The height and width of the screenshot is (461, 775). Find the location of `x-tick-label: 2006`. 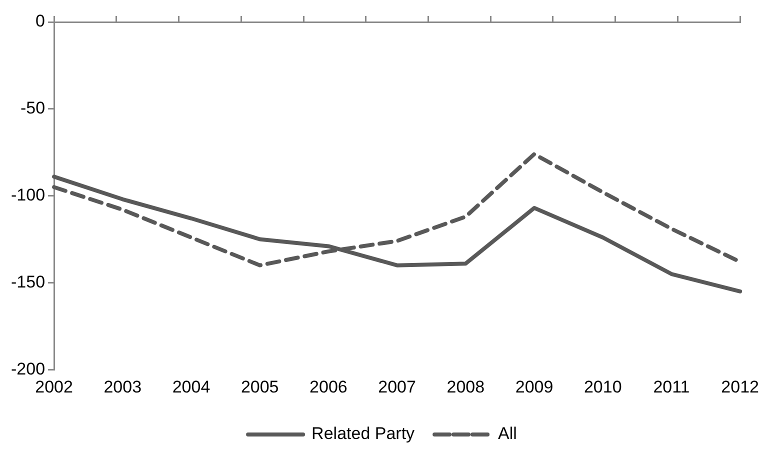

x-tick-label: 2006 is located at coordinates (329, 386).